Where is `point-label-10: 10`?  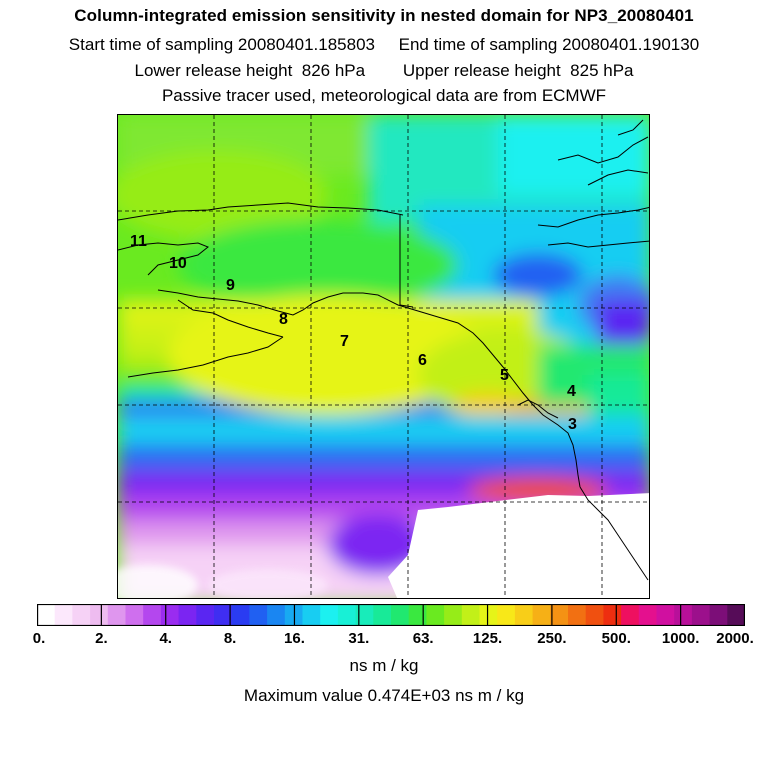
point-label-10: 10 is located at coordinates (178, 263).